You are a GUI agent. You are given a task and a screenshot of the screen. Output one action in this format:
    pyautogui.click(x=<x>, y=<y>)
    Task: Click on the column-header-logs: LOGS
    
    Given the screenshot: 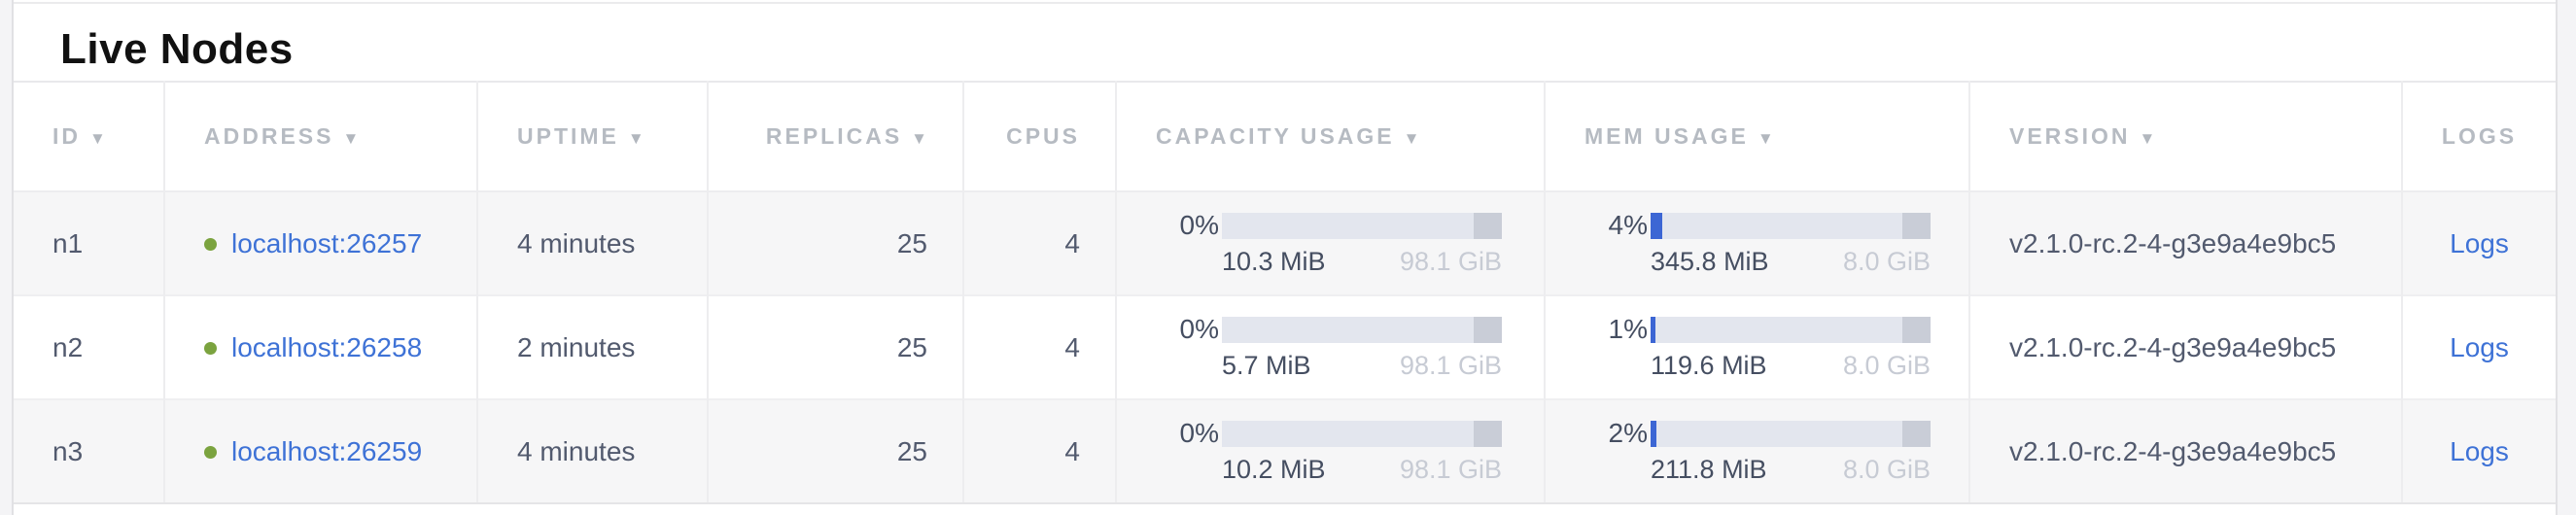 What is the action you would take?
    pyautogui.click(x=2478, y=137)
    